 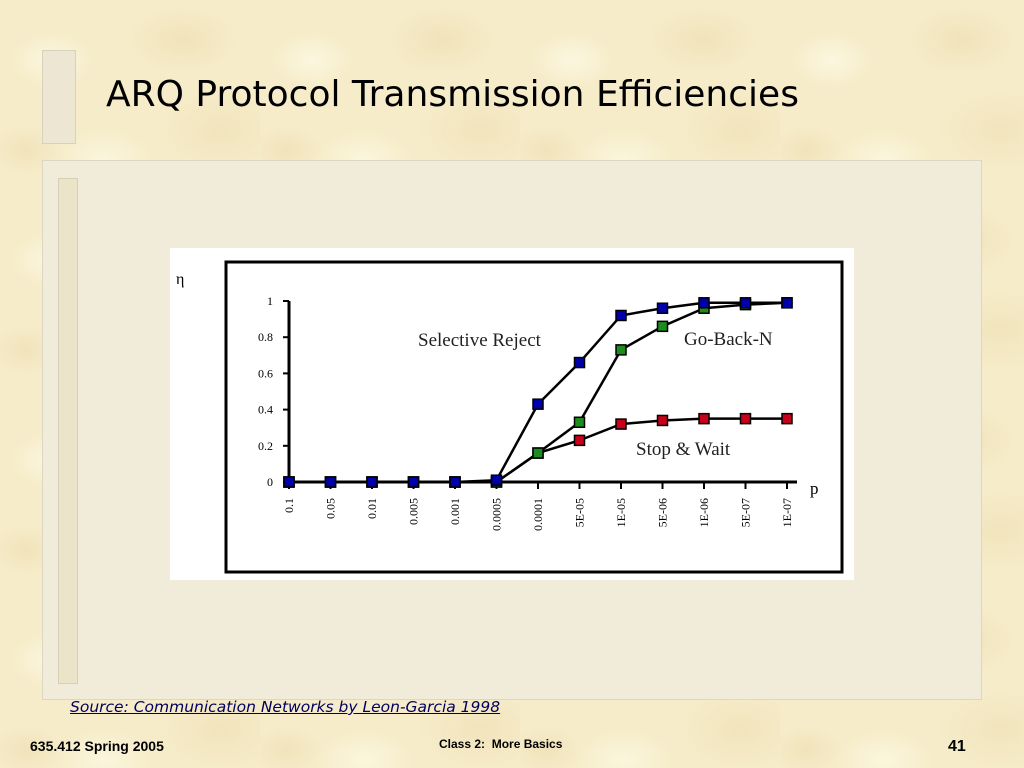 What do you see at coordinates (289, 505) in the screenshot?
I see `x-tick-label: 0.1` at bounding box center [289, 505].